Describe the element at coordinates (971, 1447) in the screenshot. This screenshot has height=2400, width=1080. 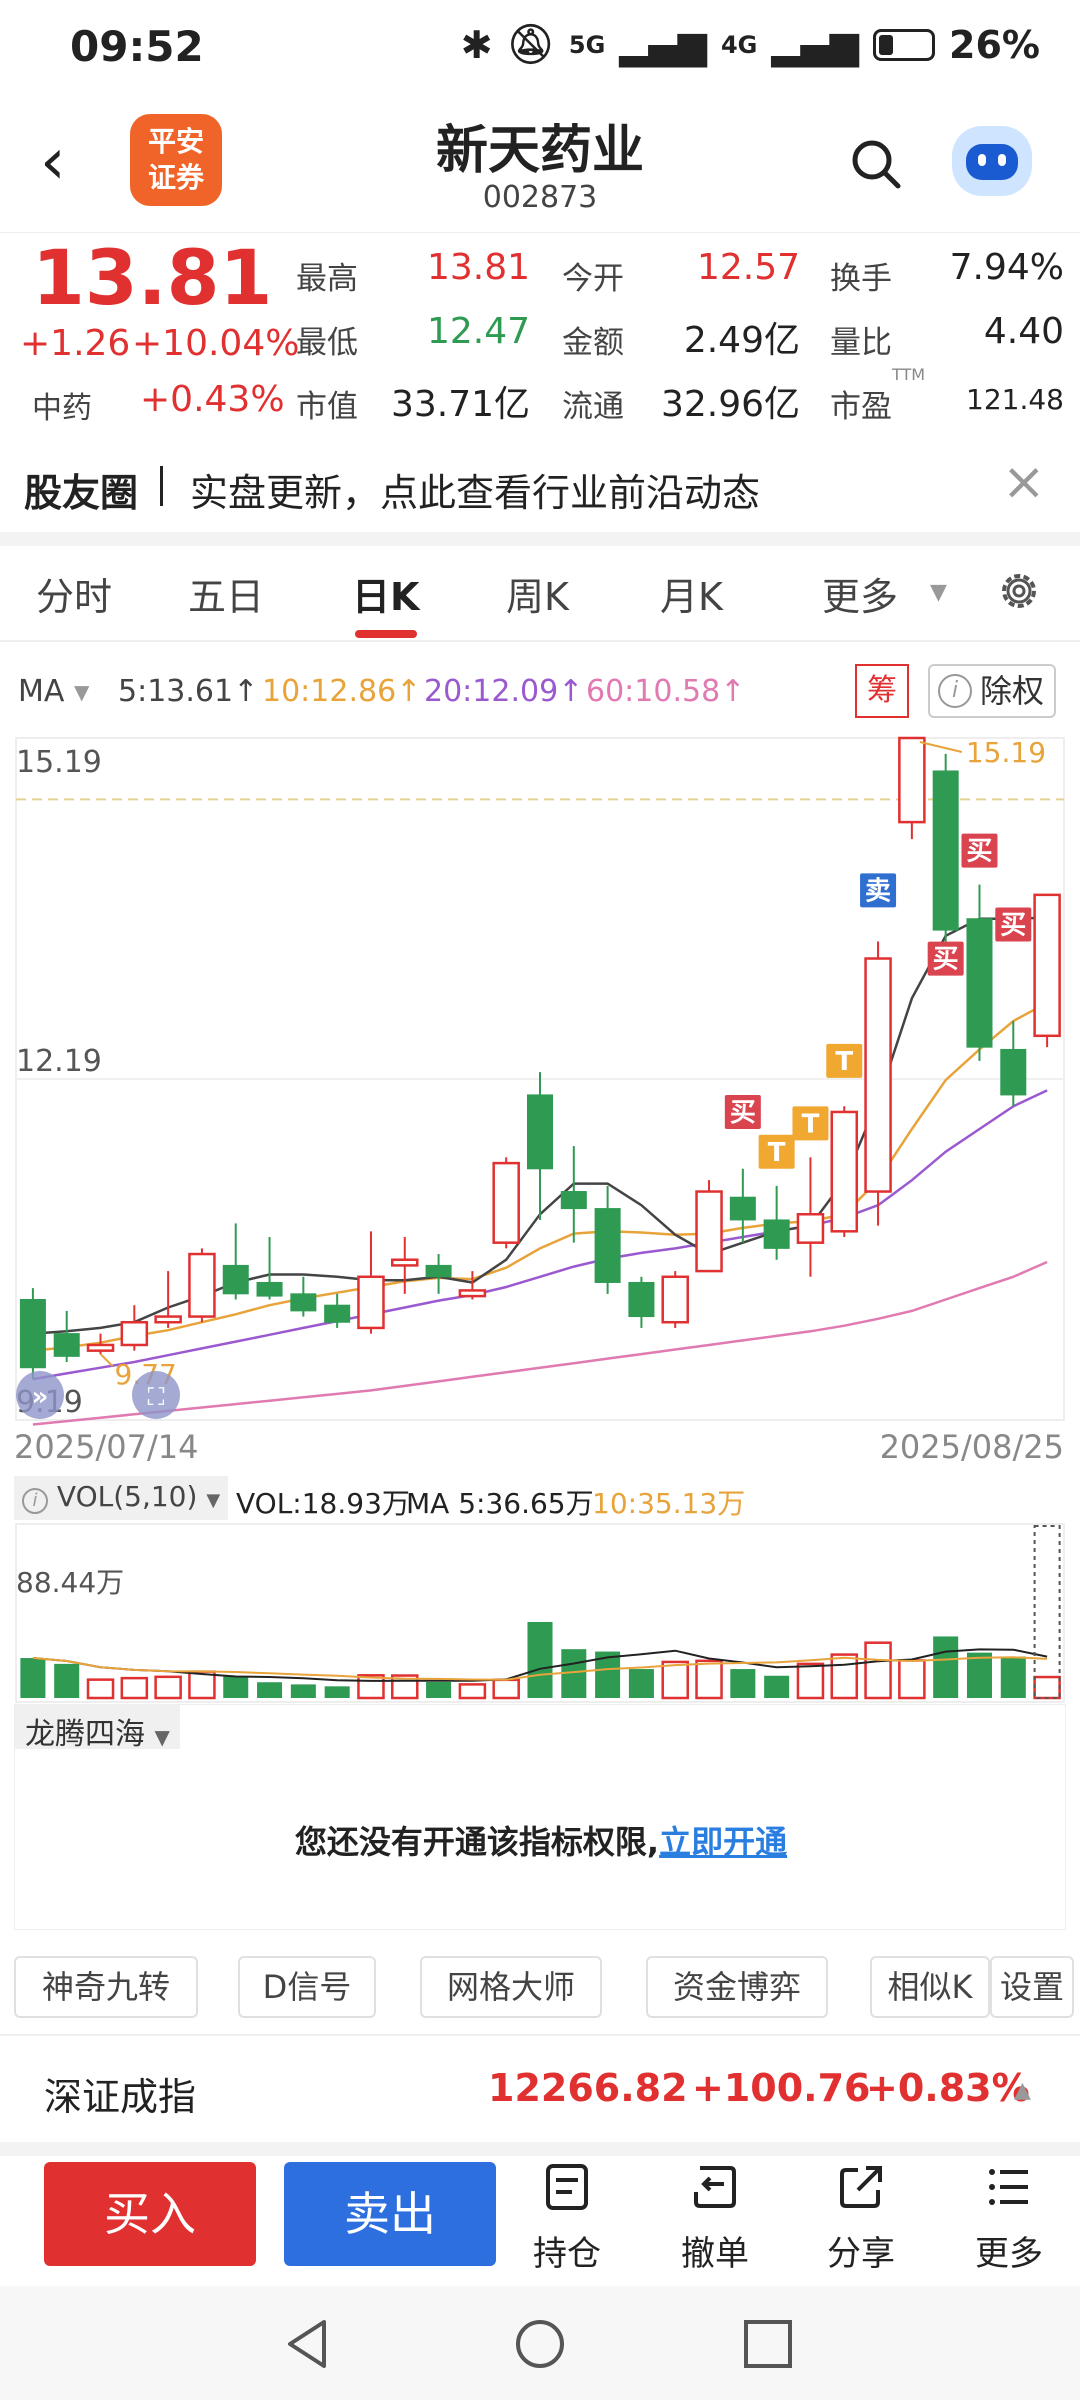
I see `date-end: 2025/08/25` at that location.